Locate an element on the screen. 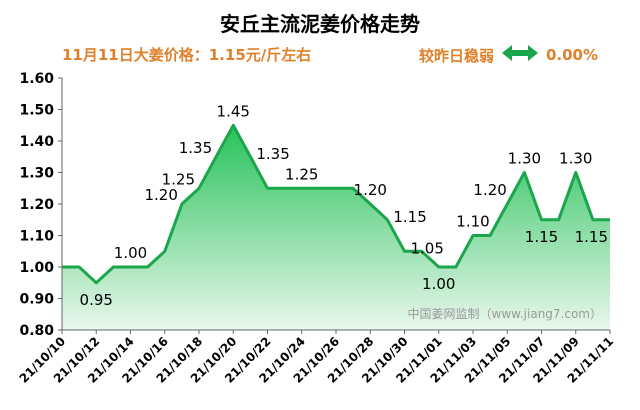 This screenshot has height=410, width=640. y-tick-label: 1.30 is located at coordinates (36, 174).